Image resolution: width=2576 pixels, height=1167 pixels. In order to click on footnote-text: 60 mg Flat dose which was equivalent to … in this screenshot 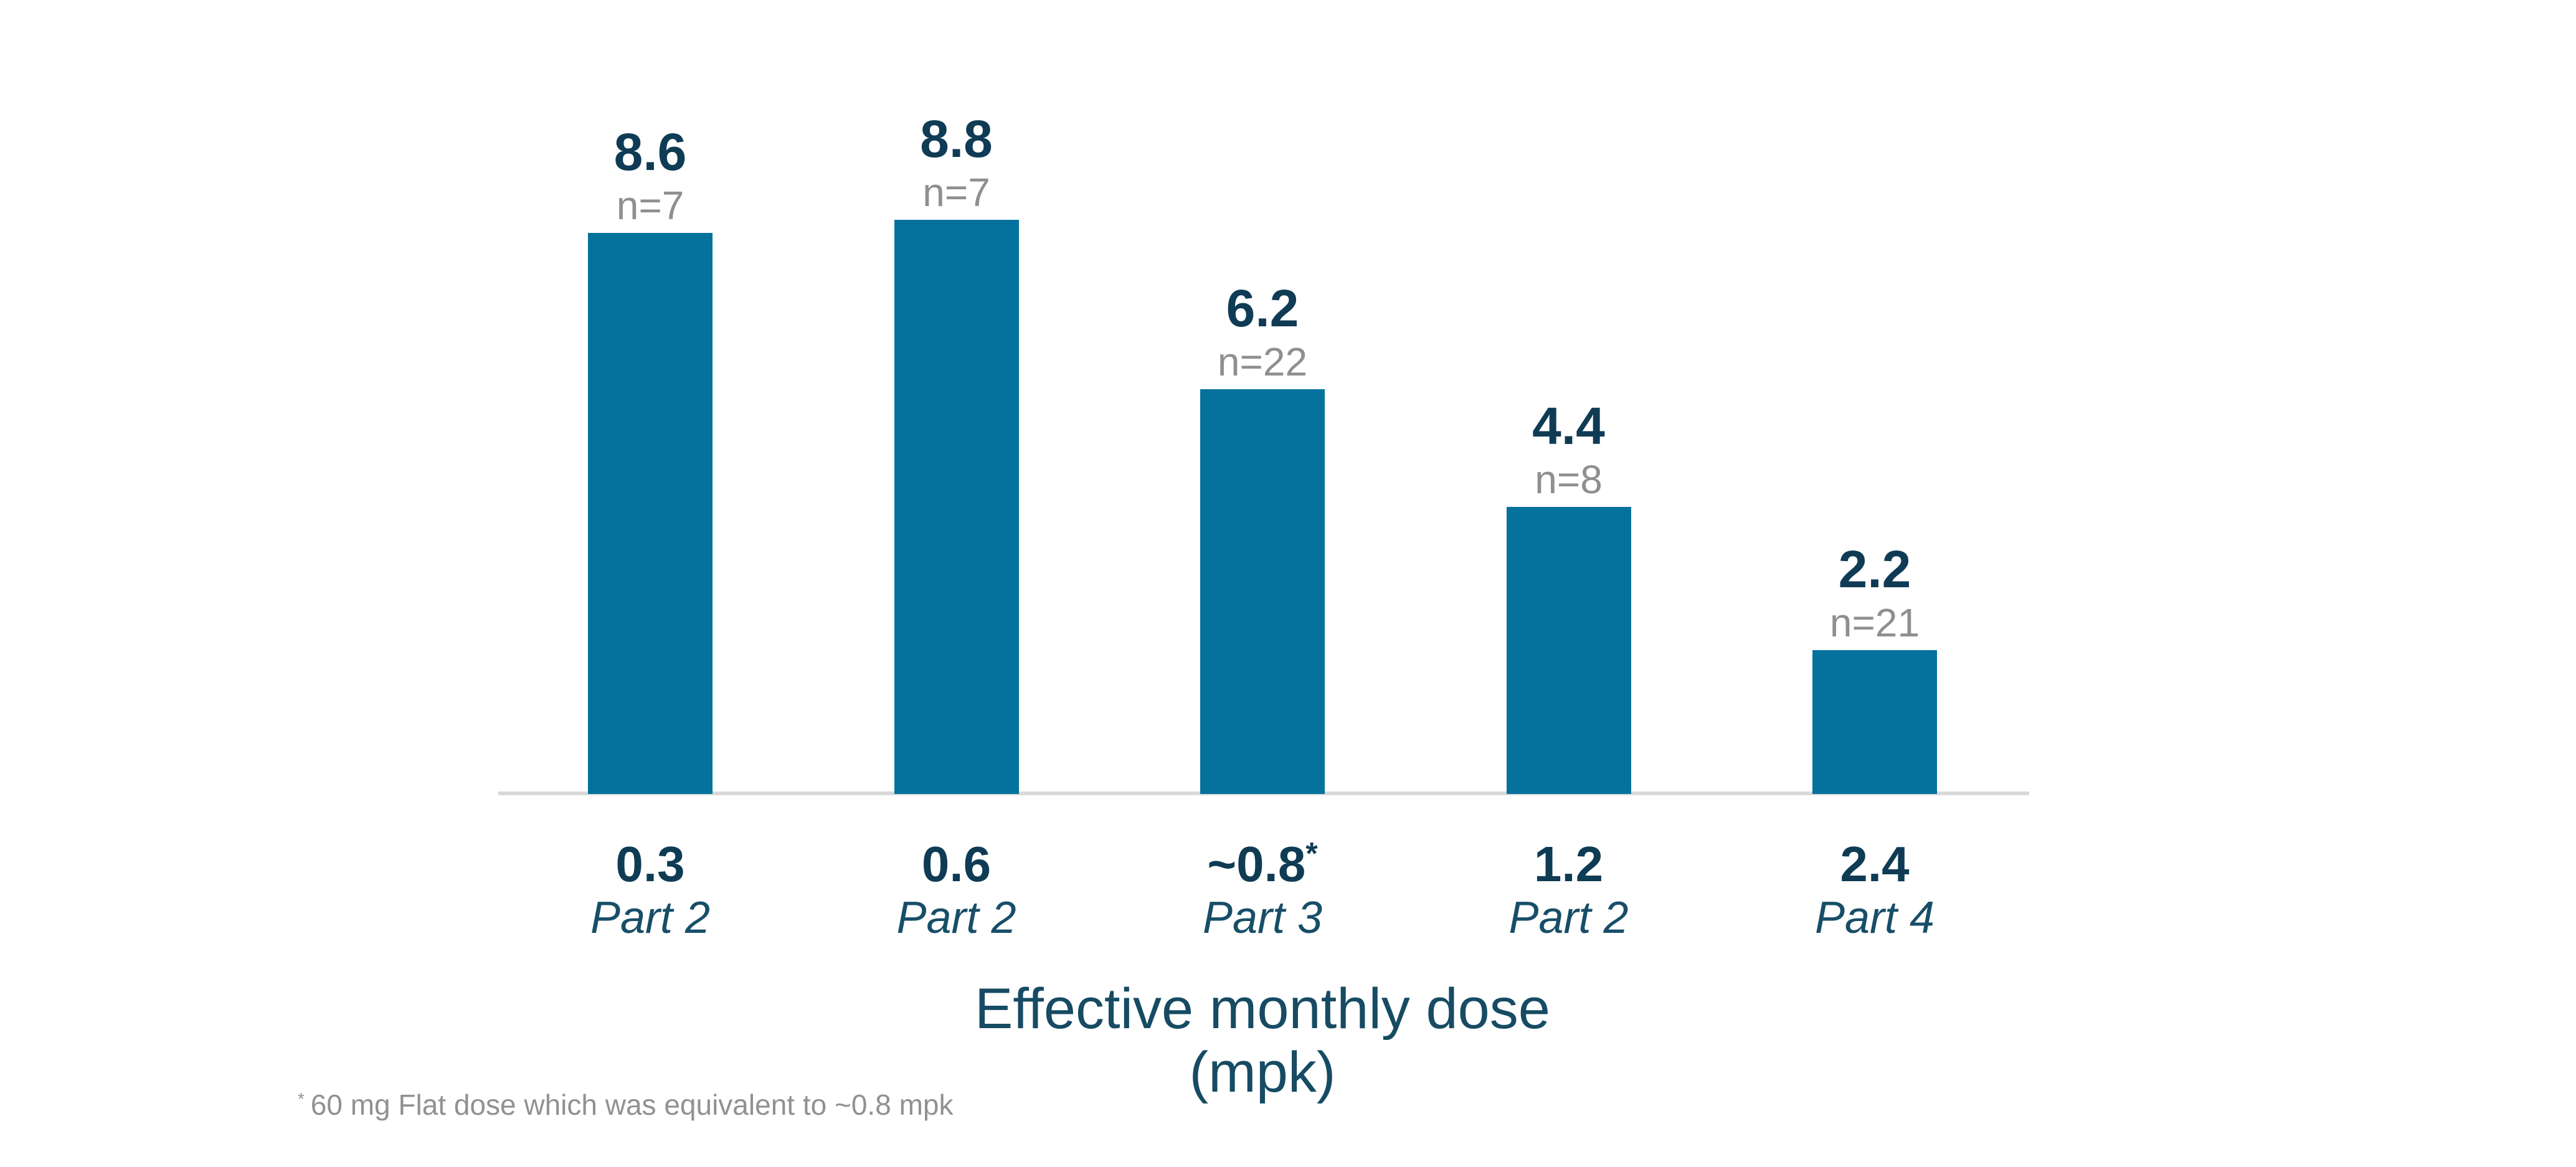, I will do `click(632, 1105)`.